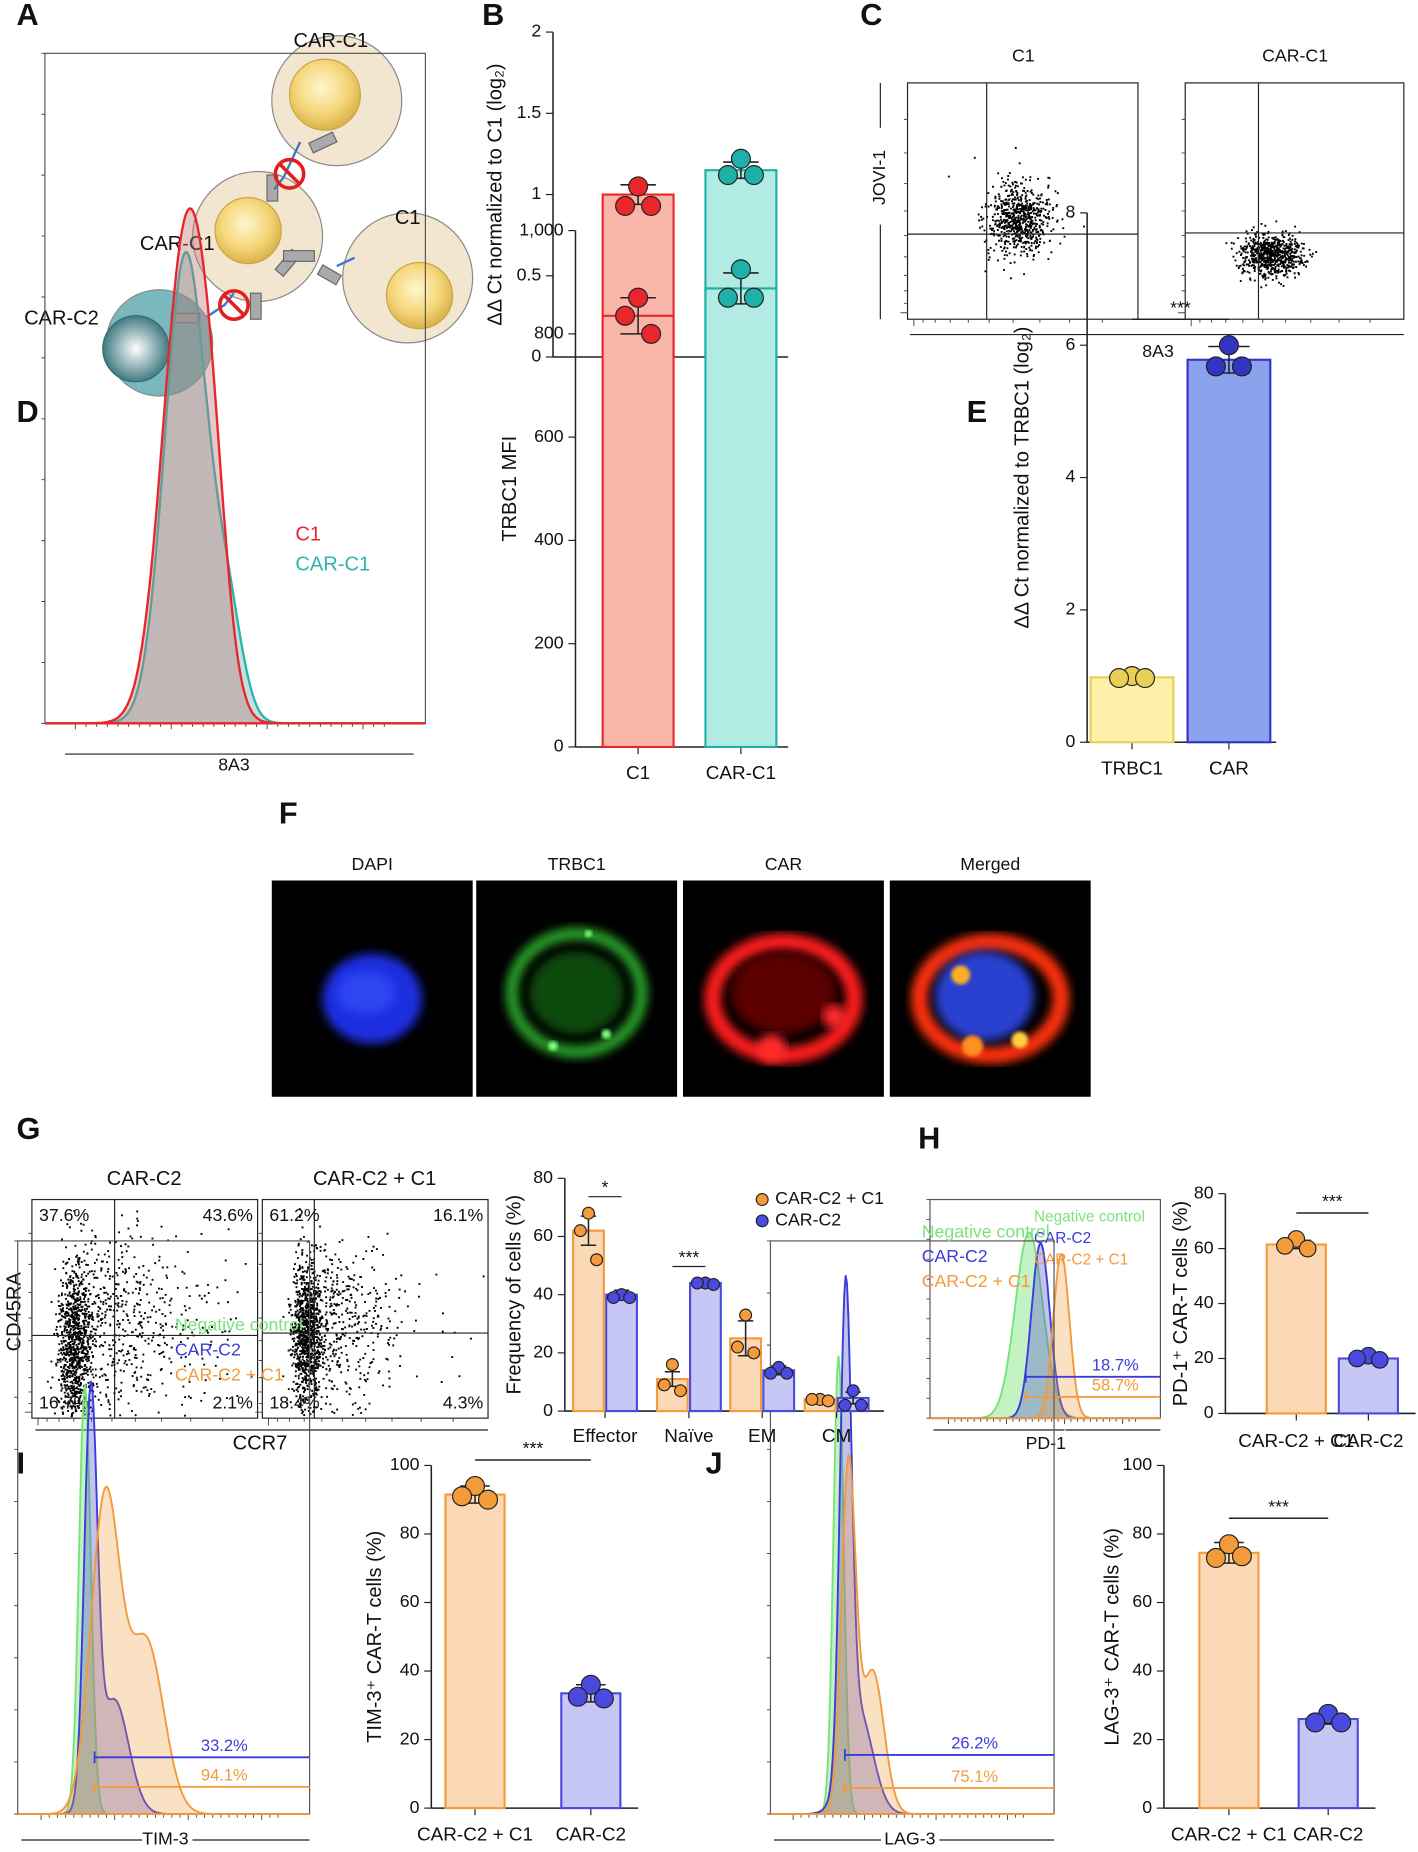 The width and height of the screenshot is (1418, 1852). Describe the element at coordinates (929, 1138) in the screenshot. I see `panel-letter: H` at that location.